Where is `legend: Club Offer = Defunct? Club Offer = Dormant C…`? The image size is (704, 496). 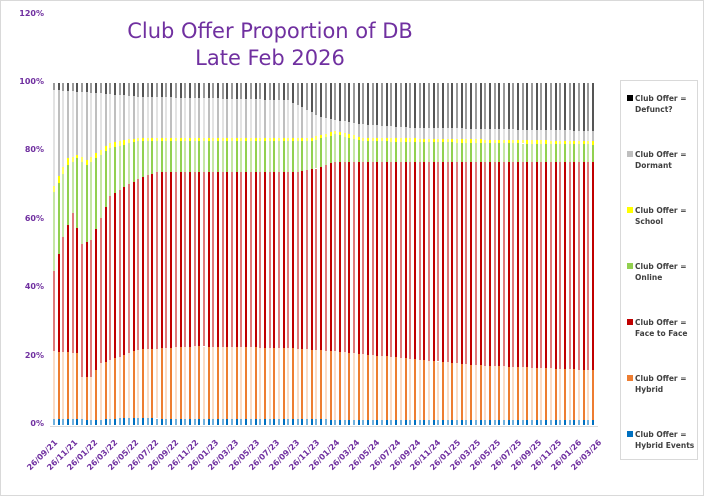
legend: Club Offer = Defunct? Club Offer = Dormant C… is located at coordinates (659, 270).